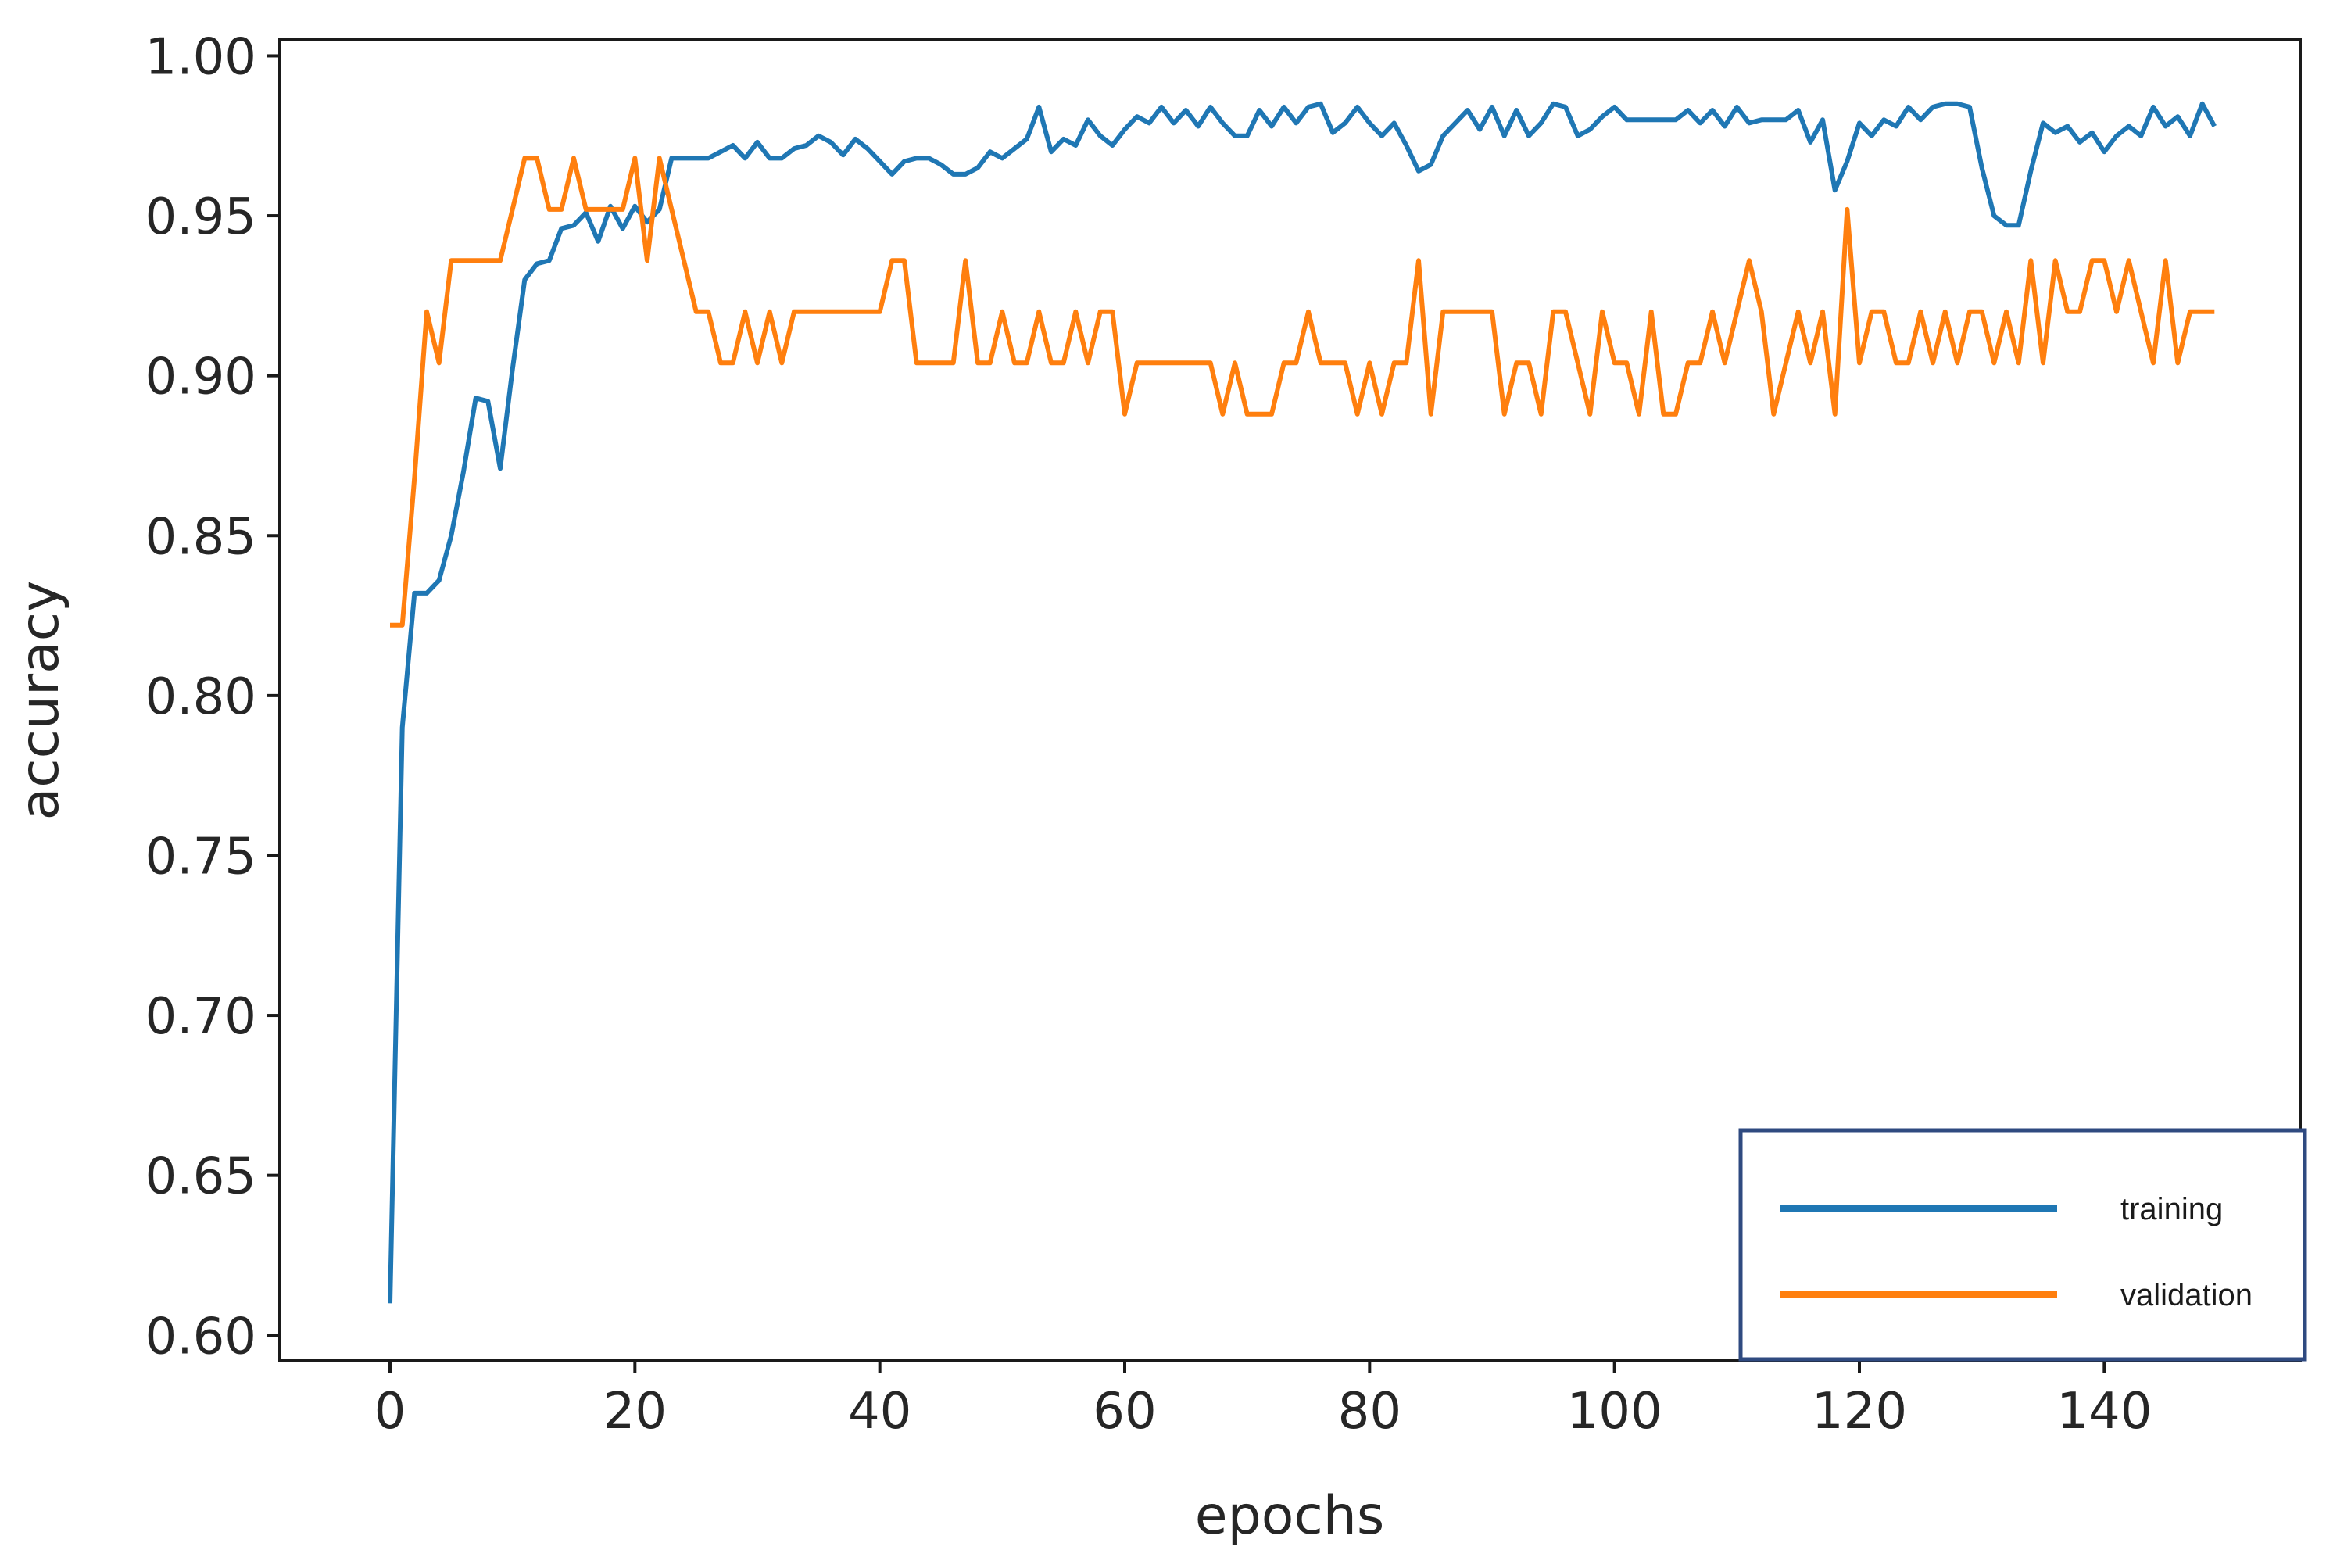 Image resolution: width=2326 pixels, height=1568 pixels. I want to click on x-axis-ticks: 0 20 40 60 80 100 120 140, so click(1263, 1401).